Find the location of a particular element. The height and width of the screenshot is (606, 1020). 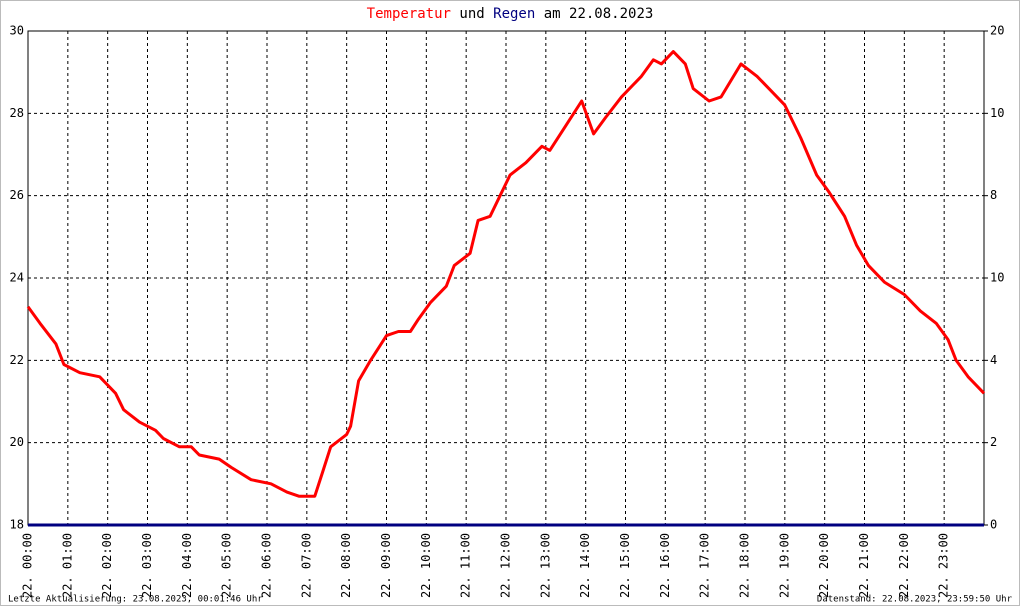

x-tick-label: 22. 06:00 is located at coordinates (267, 565).